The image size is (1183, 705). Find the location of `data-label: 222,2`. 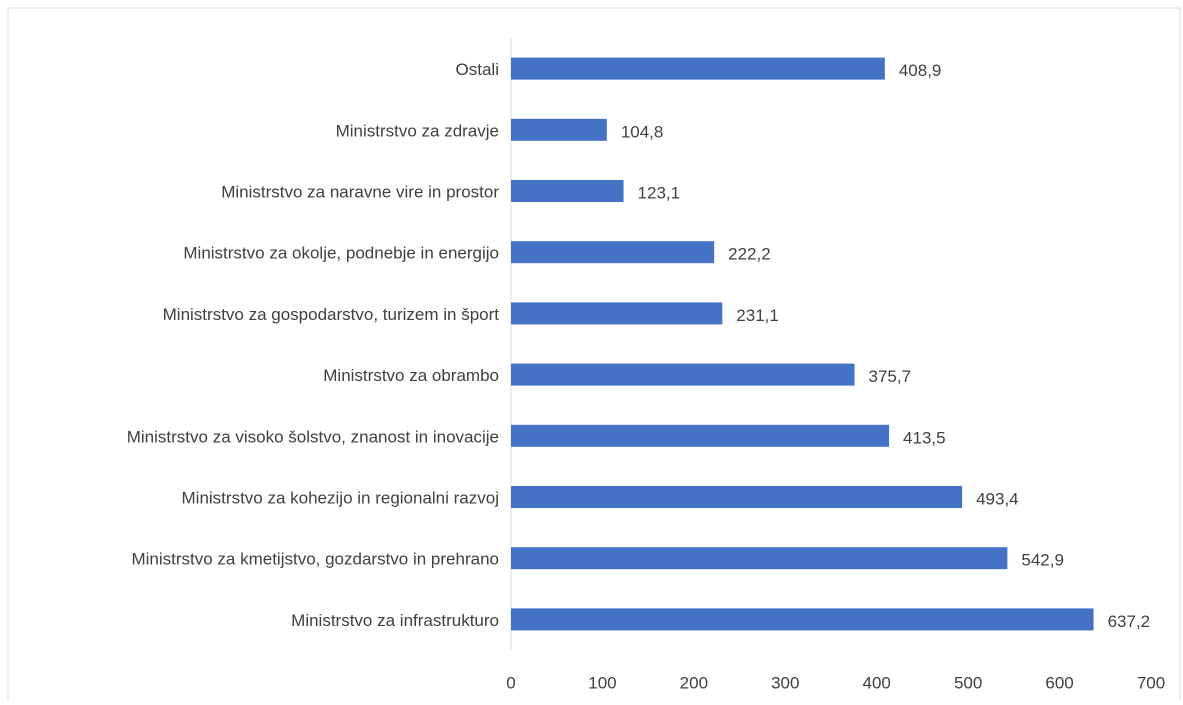

data-label: 222,2 is located at coordinates (749, 254).